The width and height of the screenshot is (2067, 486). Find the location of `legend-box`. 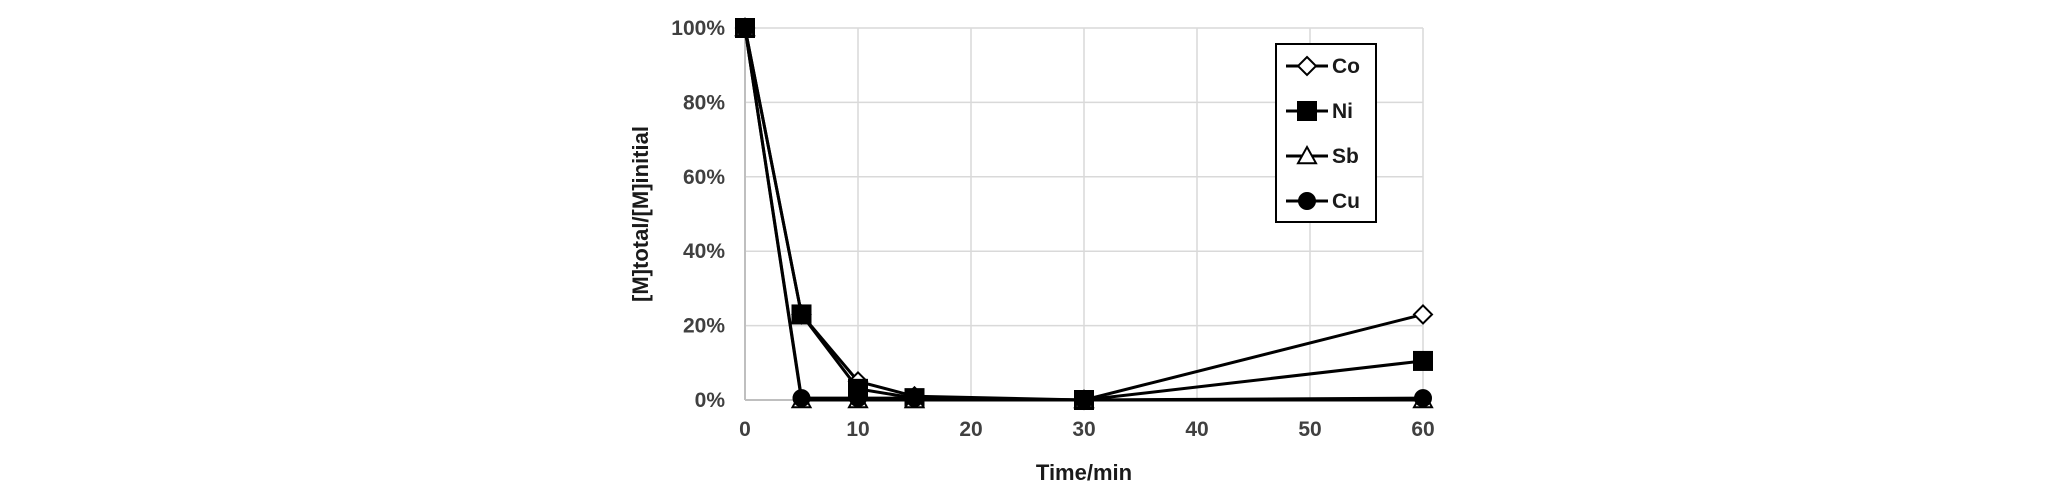

legend-box is located at coordinates (1326, 133).